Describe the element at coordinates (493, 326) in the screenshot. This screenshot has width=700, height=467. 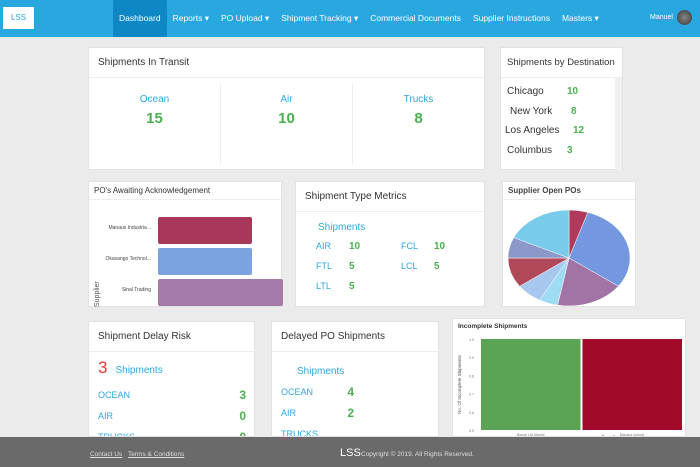
I see `card-title: Incomplete Shipments` at that location.